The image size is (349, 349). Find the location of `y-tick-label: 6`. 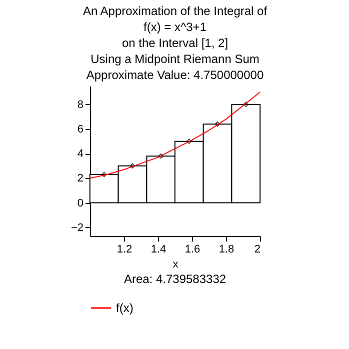

y-tick-label: 6 is located at coordinates (80, 130).